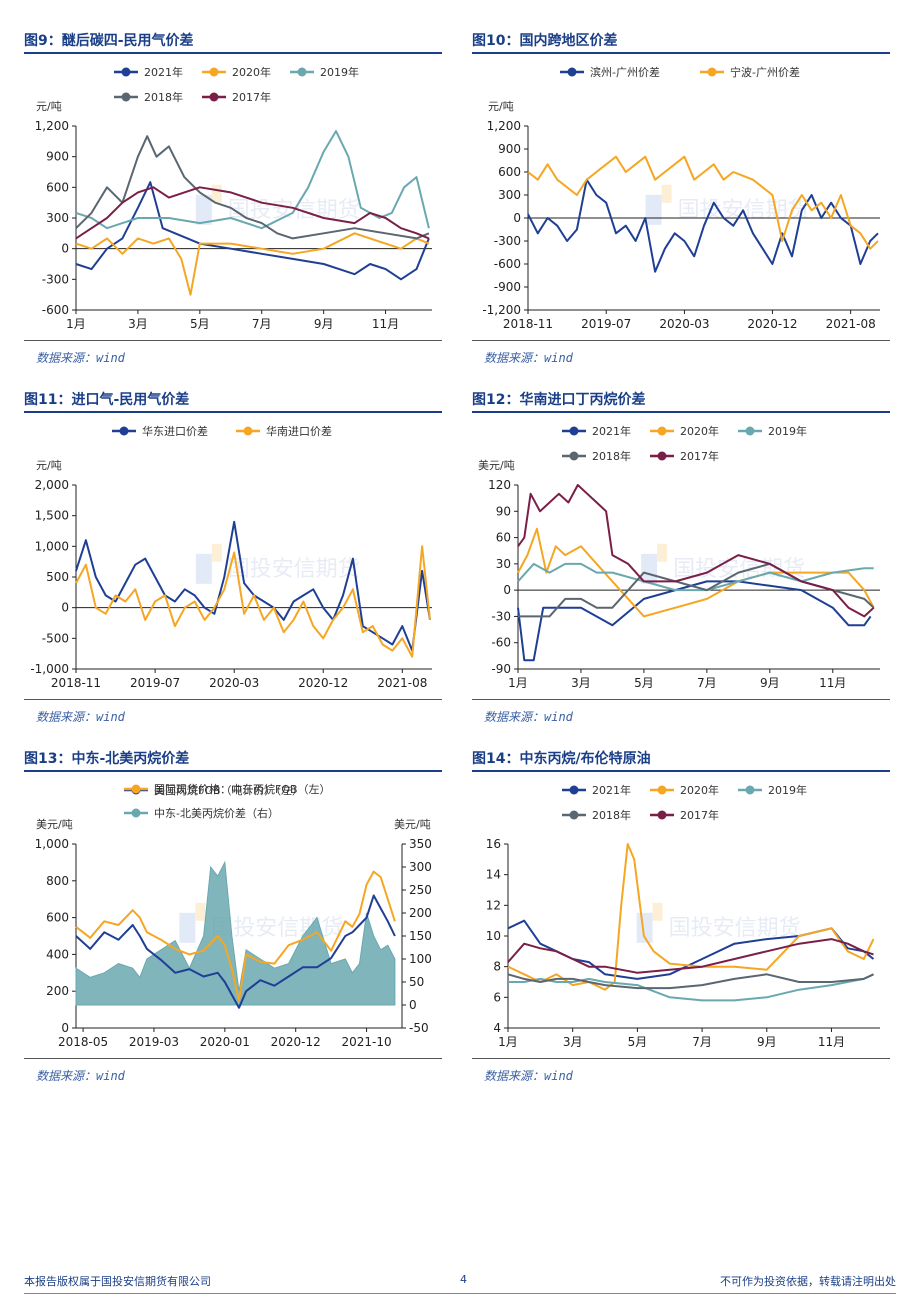 This screenshot has width=920, height=1302. Describe the element at coordinates (109, 41) in the screenshot. I see `chart-title: 图9：醚后碳四-民用气价差` at that location.